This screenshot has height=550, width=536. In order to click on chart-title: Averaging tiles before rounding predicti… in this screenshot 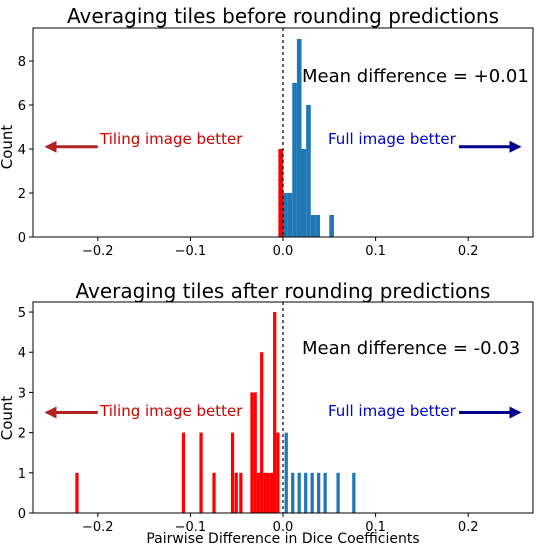, I will do `click(283, 16)`.